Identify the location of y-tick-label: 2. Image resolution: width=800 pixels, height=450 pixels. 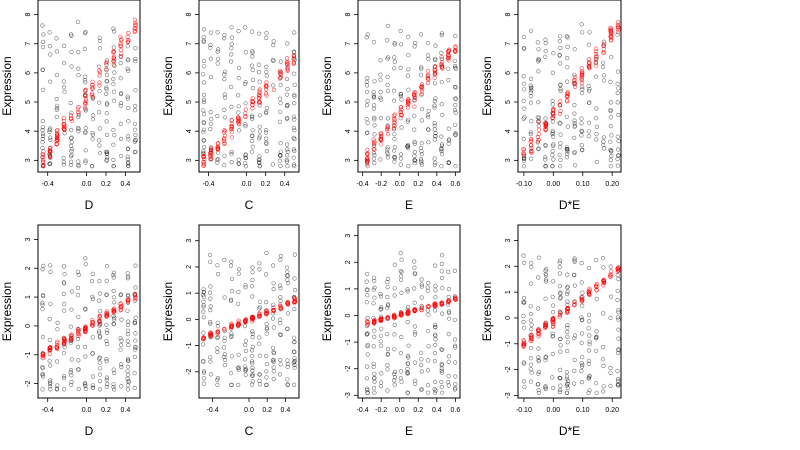
(189, 267).